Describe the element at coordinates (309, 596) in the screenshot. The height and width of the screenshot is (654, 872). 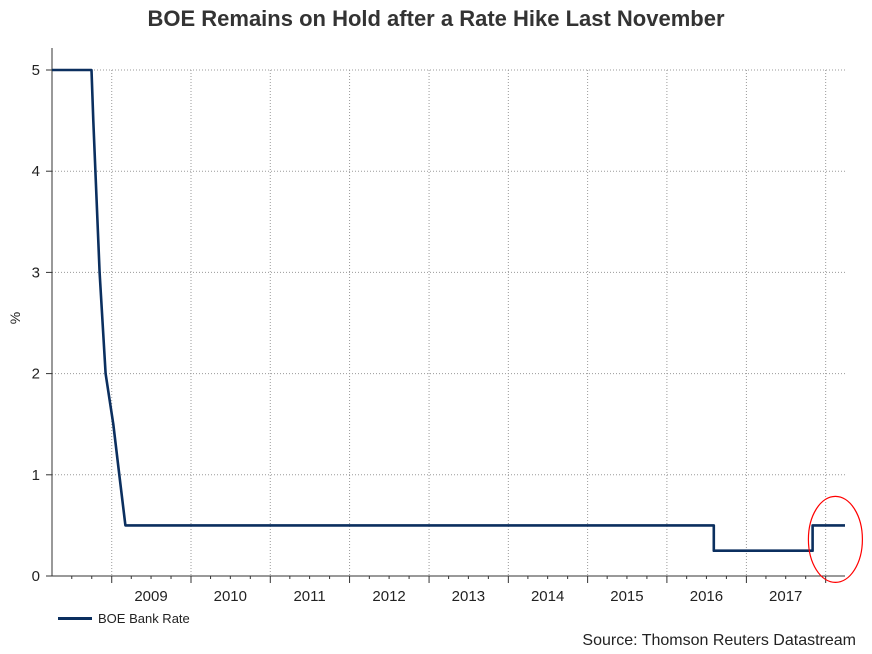
I see `x-tick-label: 2011` at that location.